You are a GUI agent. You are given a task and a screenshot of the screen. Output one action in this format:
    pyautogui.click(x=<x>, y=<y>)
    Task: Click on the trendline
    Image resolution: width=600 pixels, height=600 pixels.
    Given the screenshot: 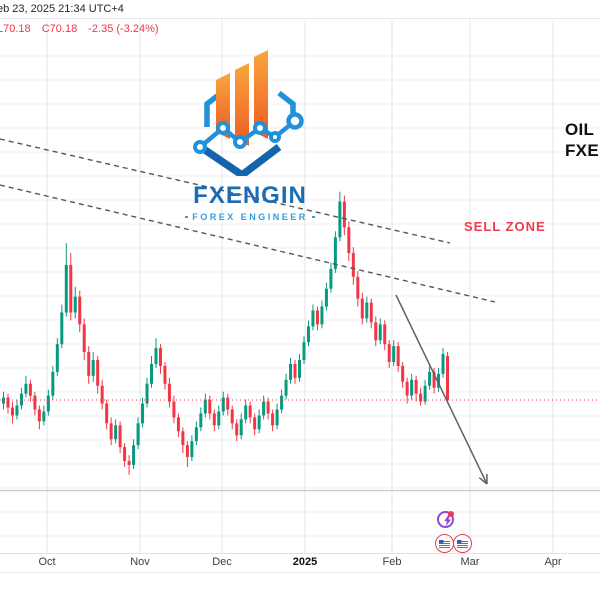 What is the action you would take?
    pyautogui.click(x=225, y=191)
    